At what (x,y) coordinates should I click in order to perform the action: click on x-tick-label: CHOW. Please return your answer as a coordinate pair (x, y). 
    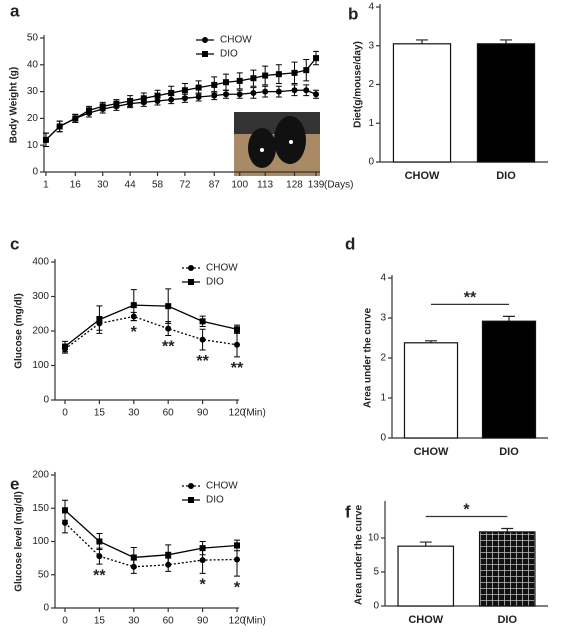
    Looking at the image, I should click on (431, 452).